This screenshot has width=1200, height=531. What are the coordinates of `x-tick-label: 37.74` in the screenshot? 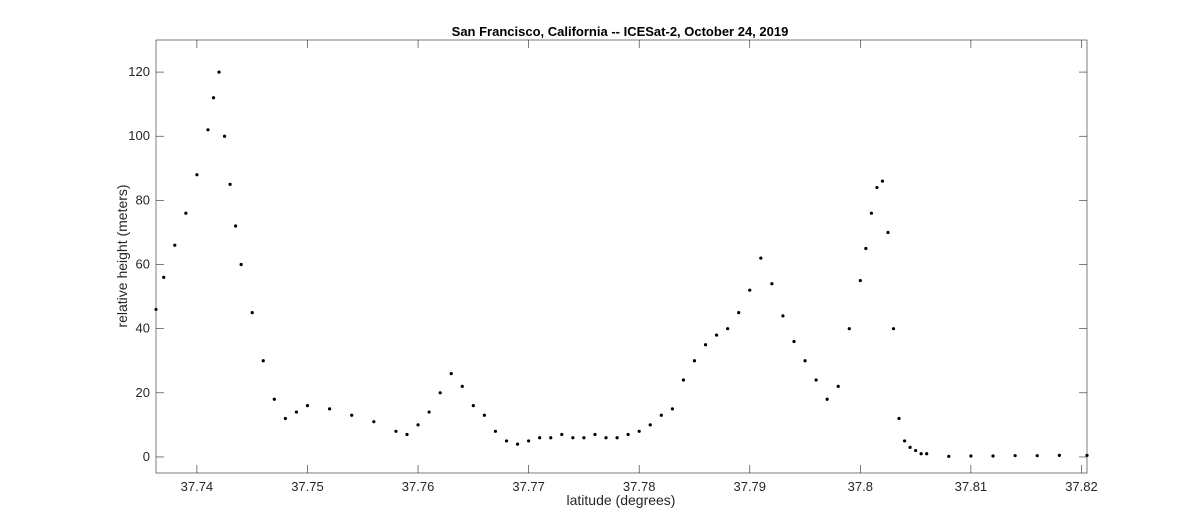 It's located at (197, 486).